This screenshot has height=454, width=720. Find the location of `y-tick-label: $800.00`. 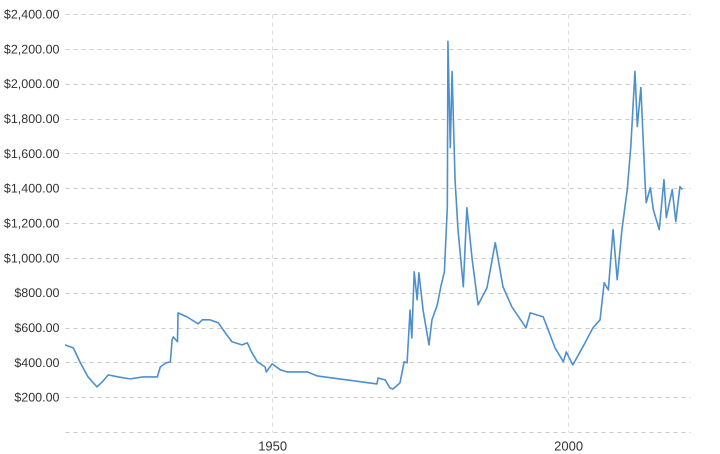

y-tick-label: $800.00 is located at coordinates (37, 293).